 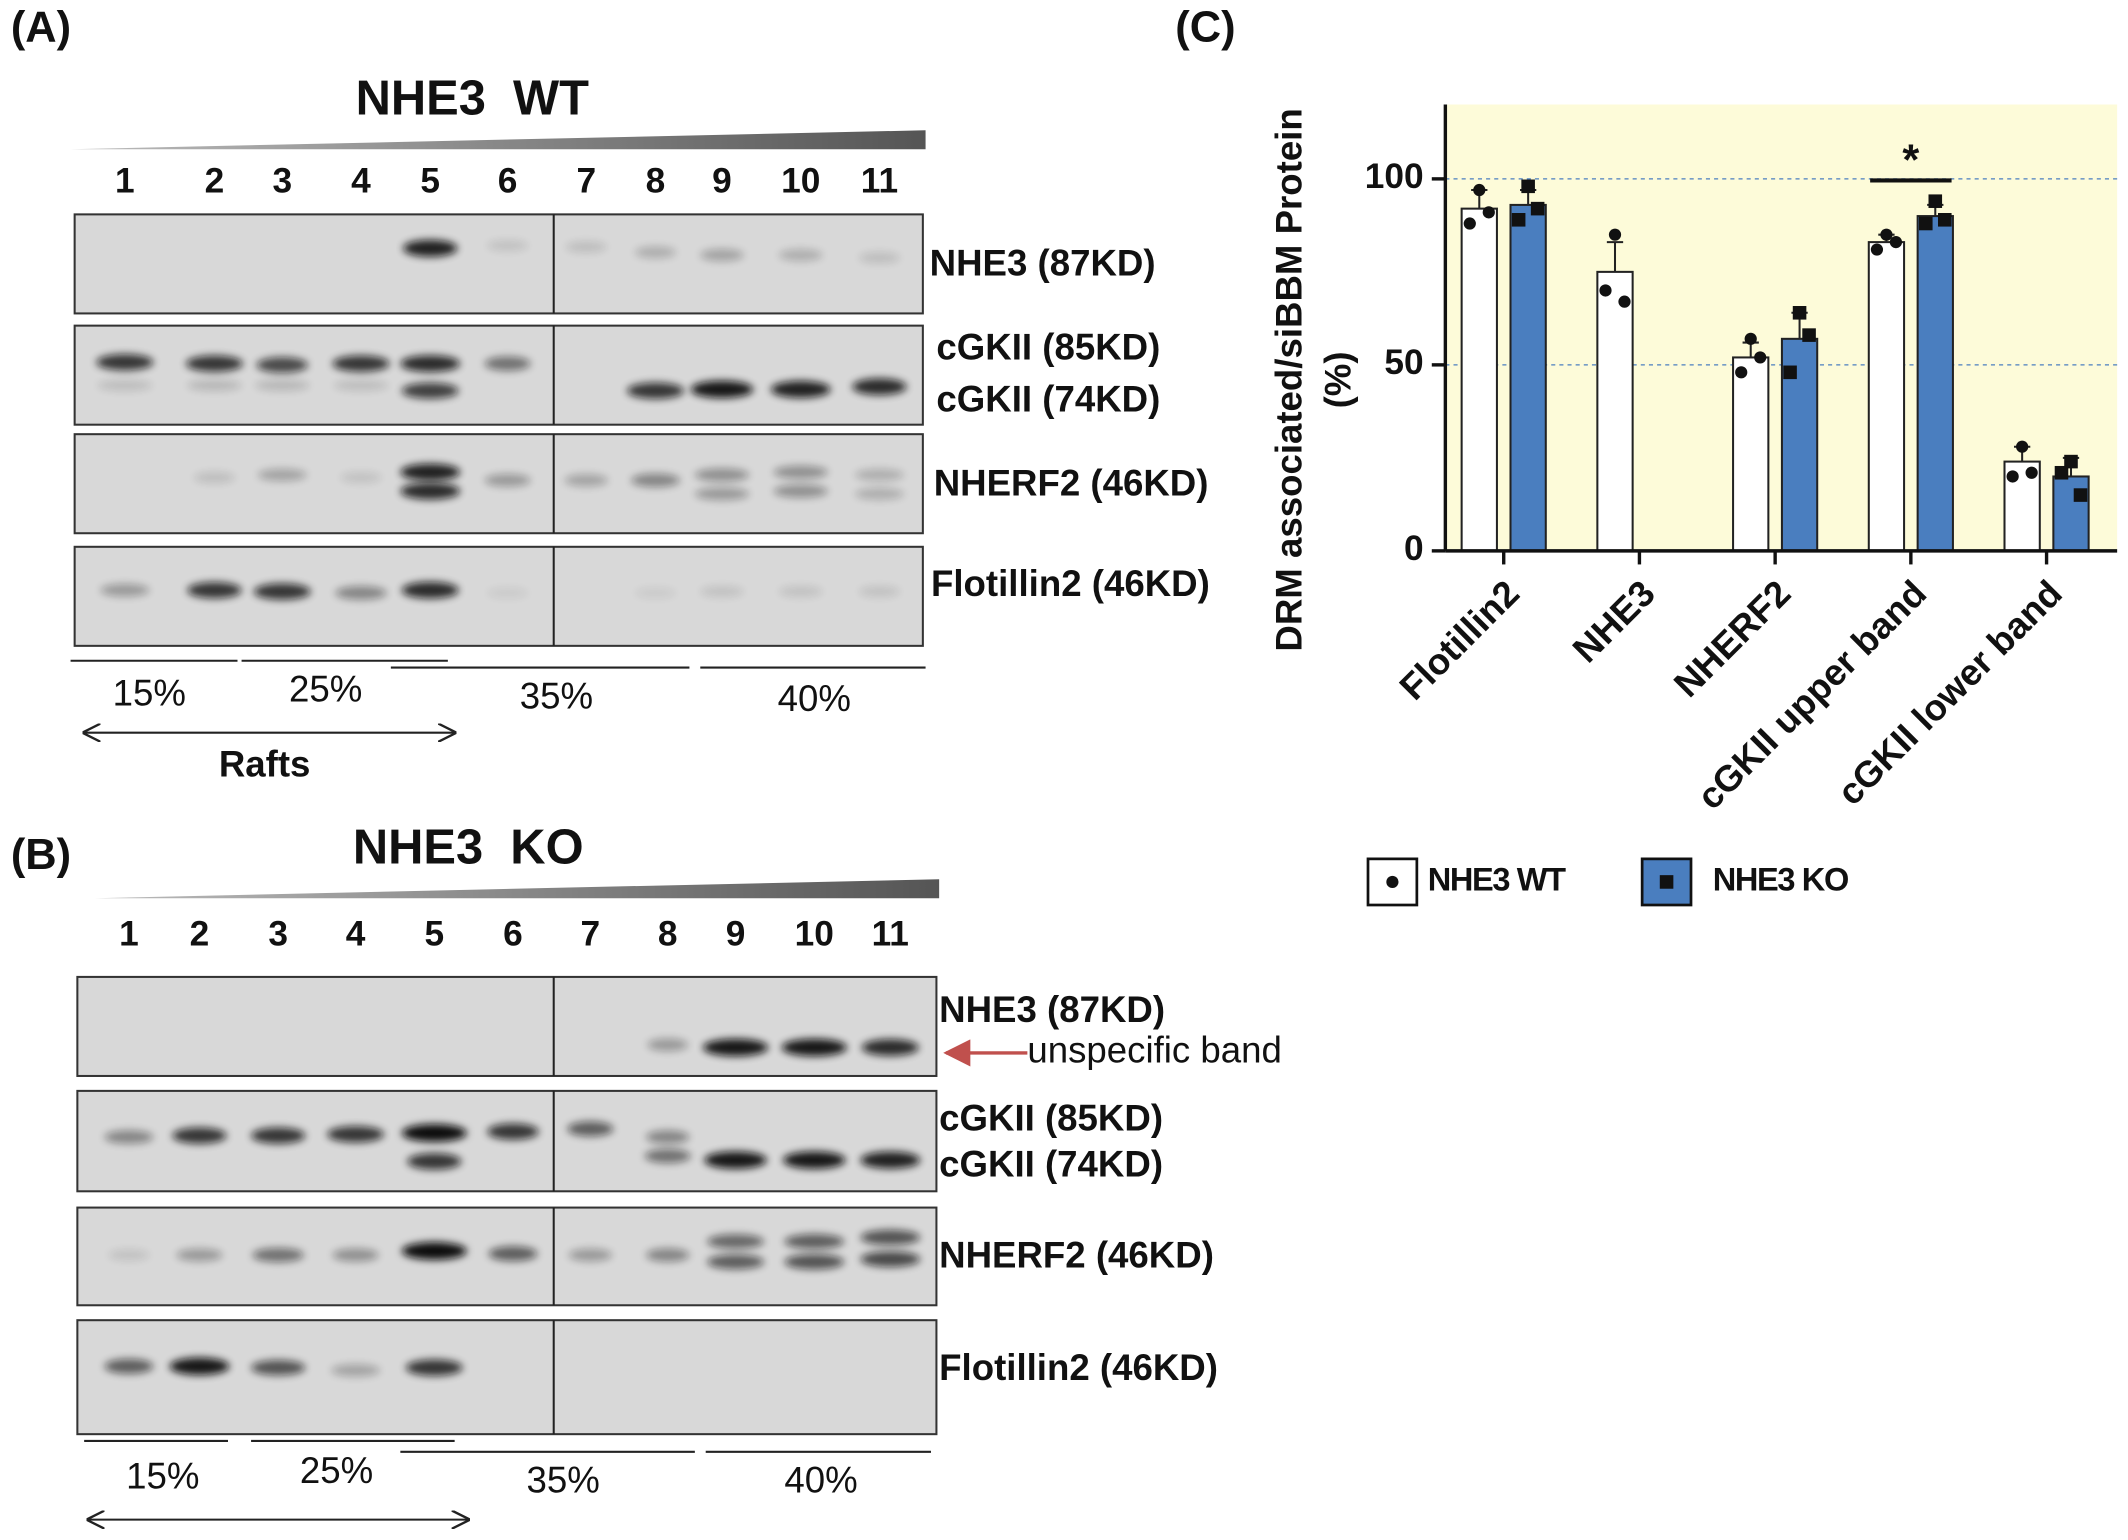 I want to click on lane-number: 10, so click(x=814, y=934).